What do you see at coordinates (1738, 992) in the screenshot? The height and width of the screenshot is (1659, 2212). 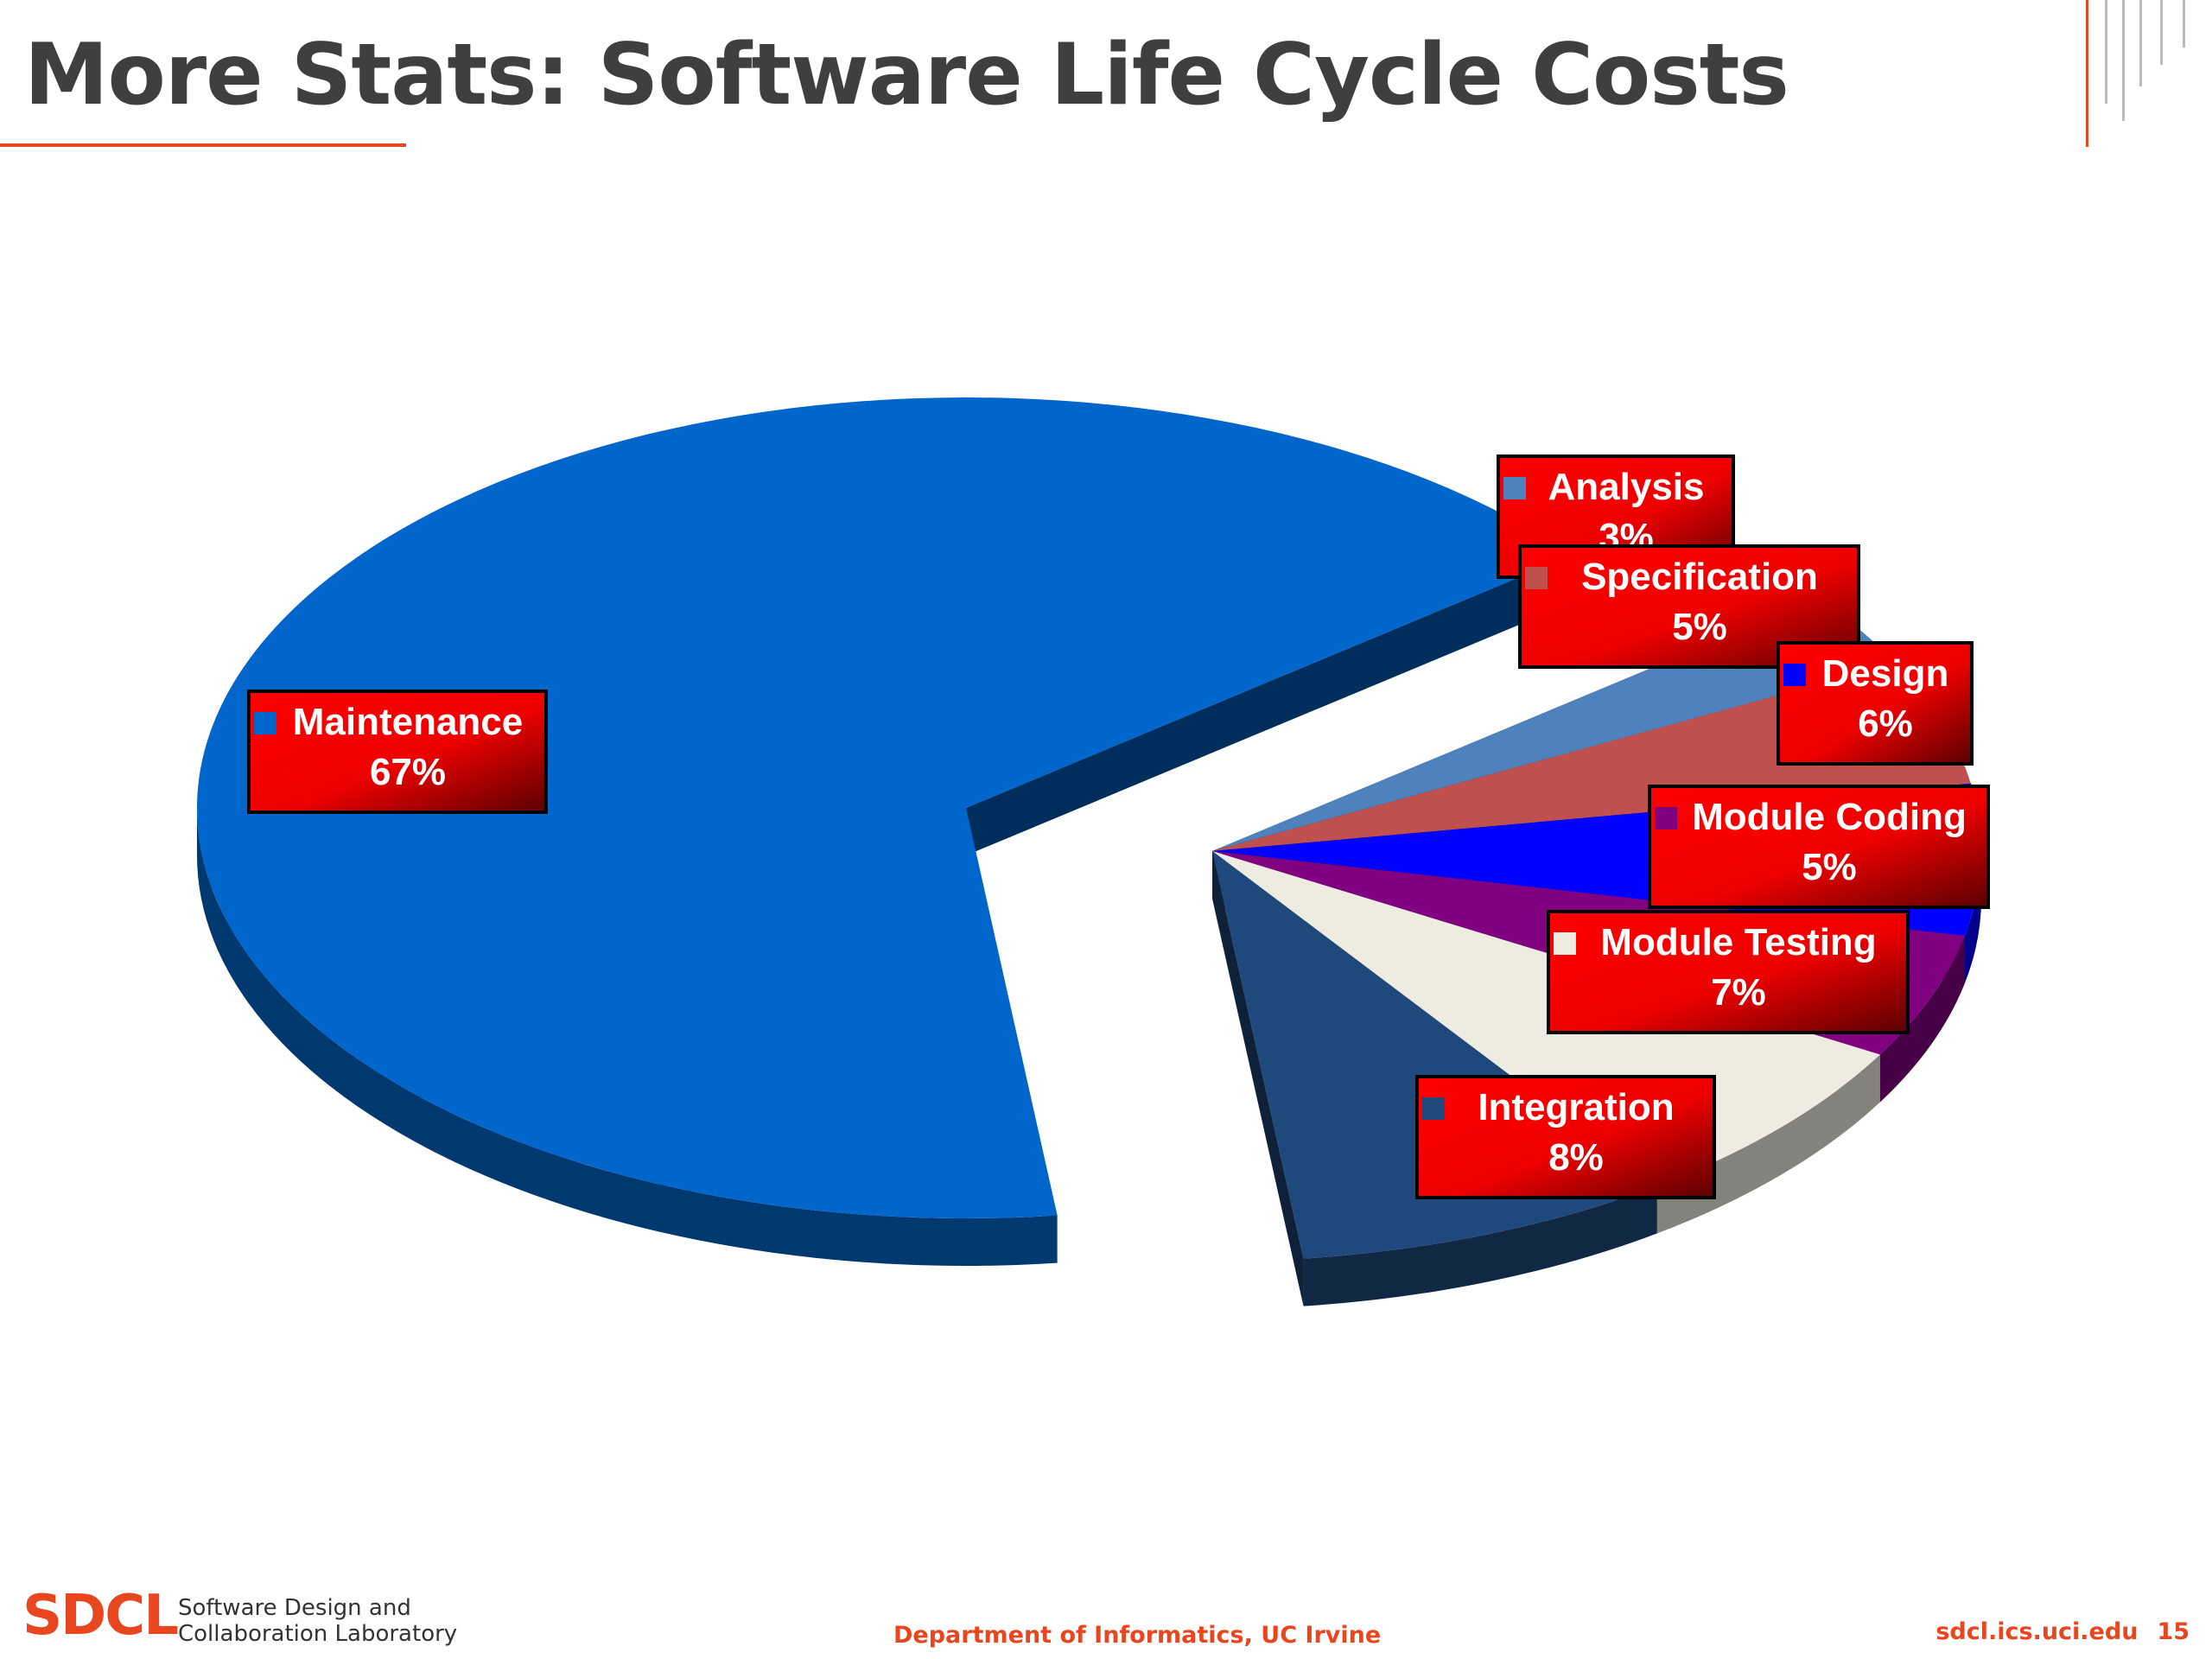 I see `data-label-value: 7%` at bounding box center [1738, 992].